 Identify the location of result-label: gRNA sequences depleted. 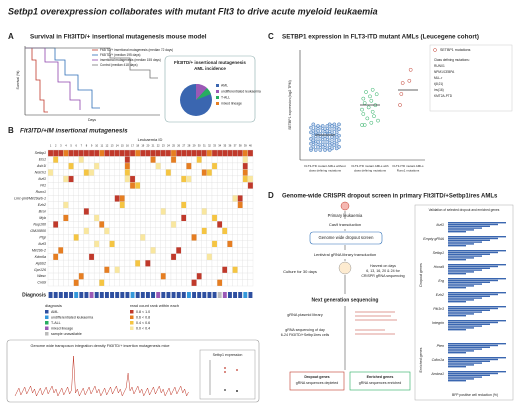
(317, 383).